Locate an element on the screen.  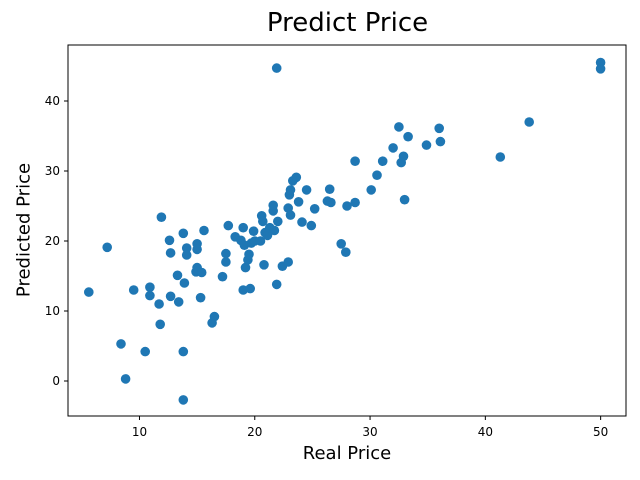
x-axis-ticks: 10 20 30 40 50 is located at coordinates (370, 427).